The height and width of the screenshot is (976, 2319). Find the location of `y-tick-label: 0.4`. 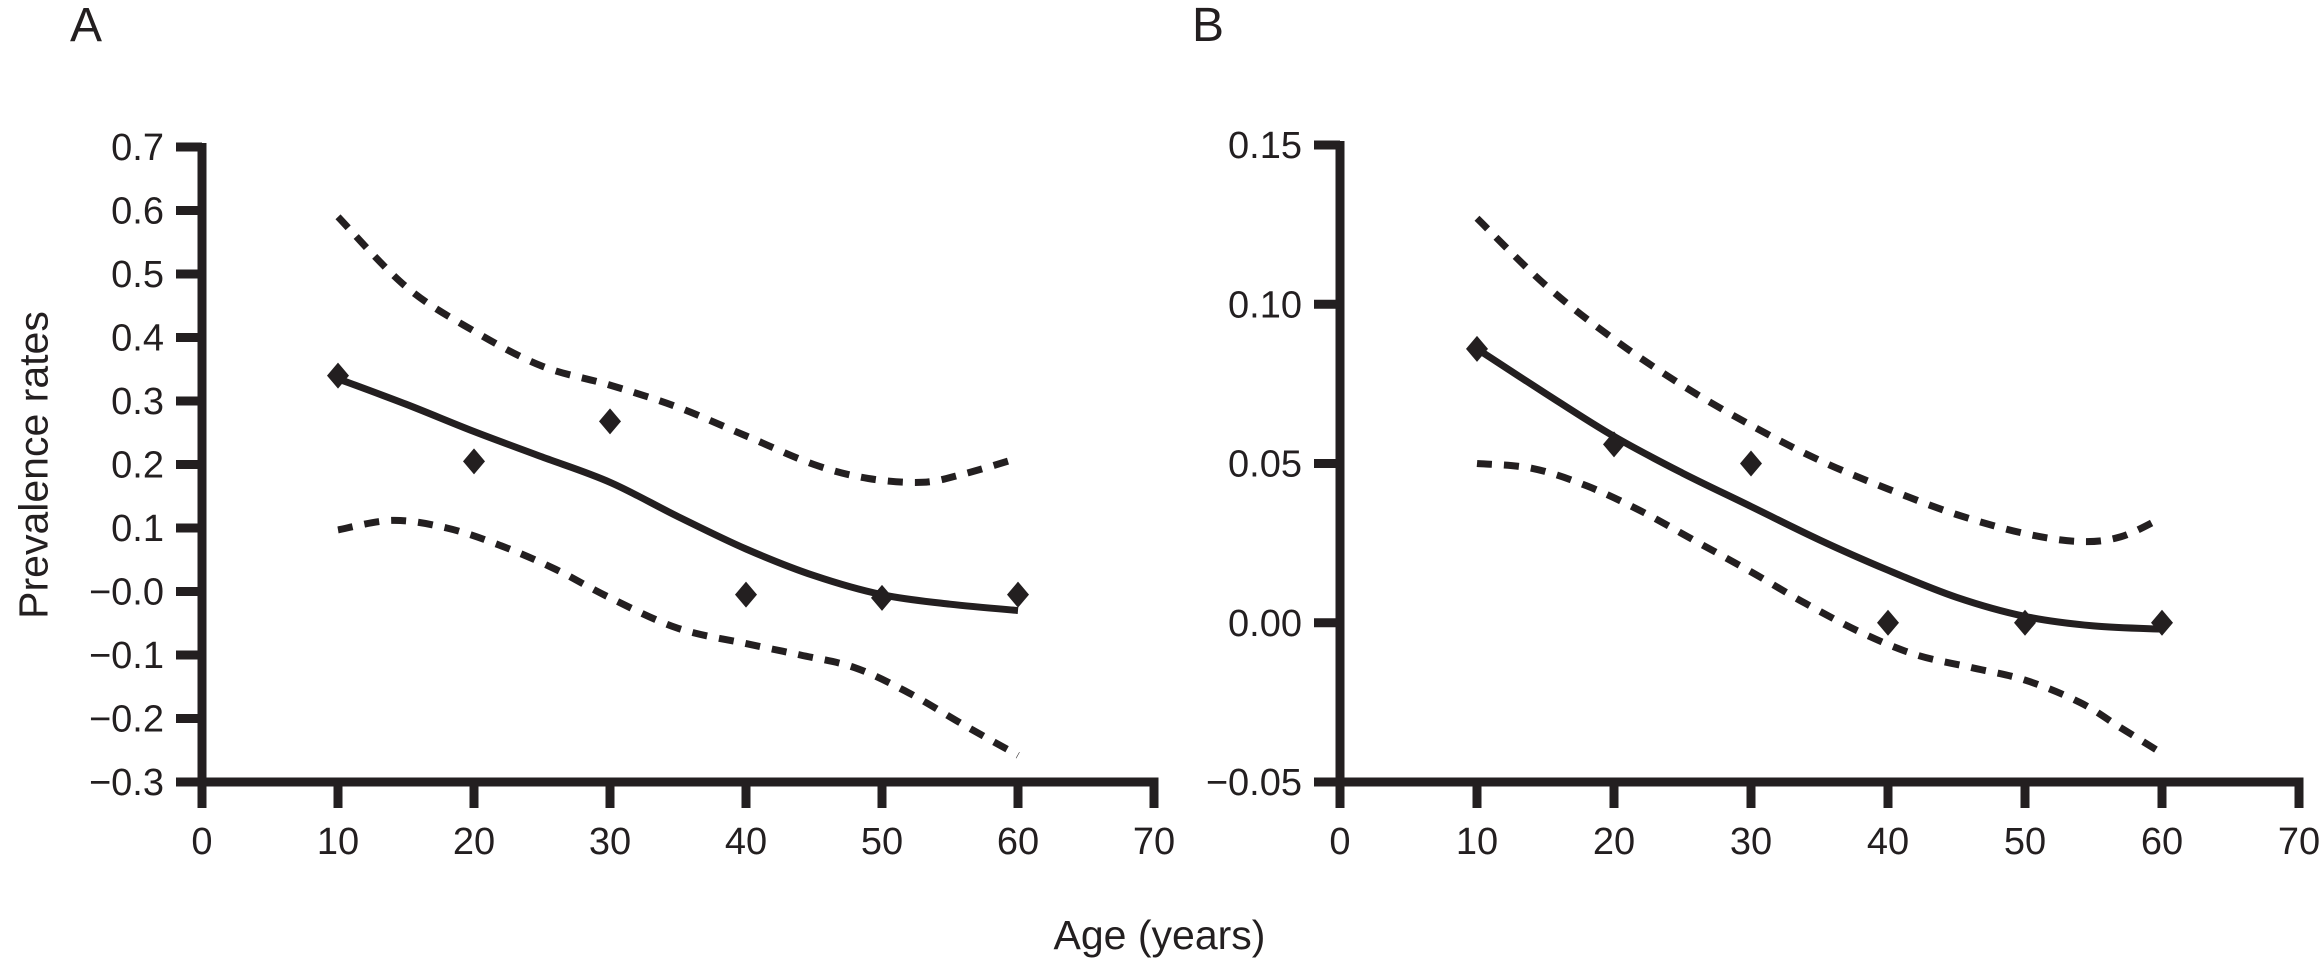

y-tick-label: 0.4 is located at coordinates (137, 339).